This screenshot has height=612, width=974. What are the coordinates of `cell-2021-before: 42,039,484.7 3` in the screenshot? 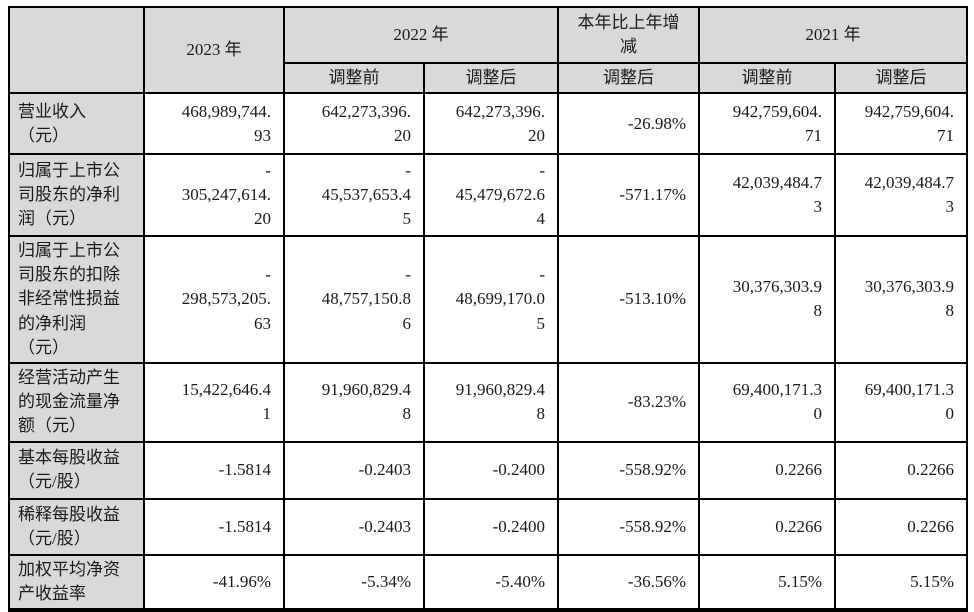 It's located at (767, 195).